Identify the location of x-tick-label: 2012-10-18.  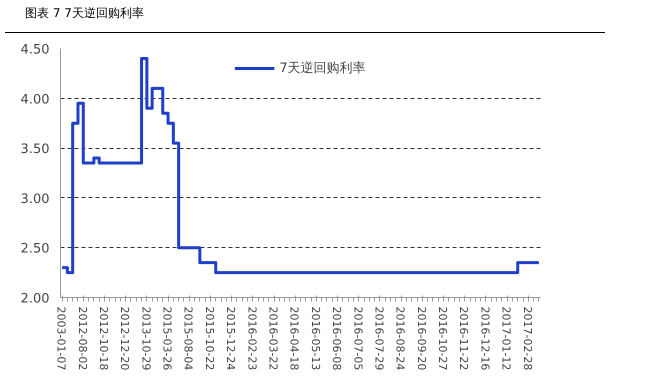
(103, 338).